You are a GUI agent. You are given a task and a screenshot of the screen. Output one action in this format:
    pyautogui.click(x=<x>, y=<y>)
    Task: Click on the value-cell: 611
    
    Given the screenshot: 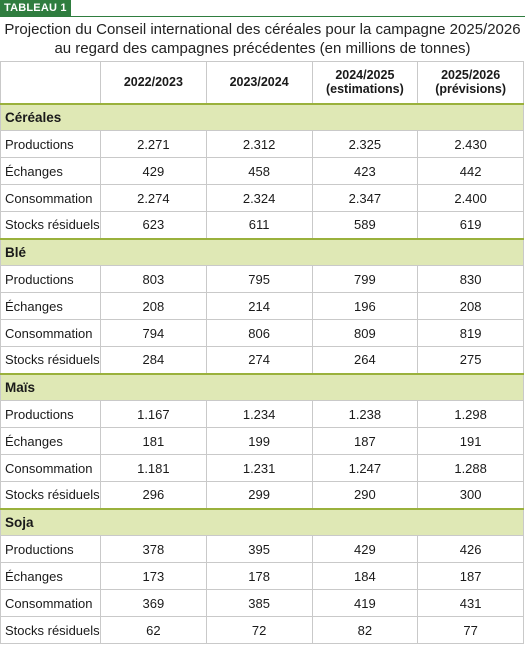 What is the action you would take?
    pyautogui.click(x=259, y=225)
    